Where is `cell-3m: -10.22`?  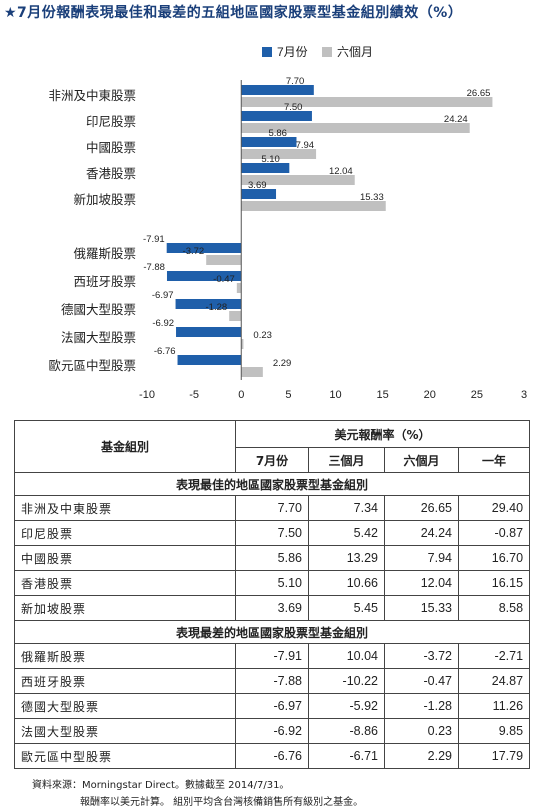
cell-3m: -10.22 is located at coordinates (346, 681).